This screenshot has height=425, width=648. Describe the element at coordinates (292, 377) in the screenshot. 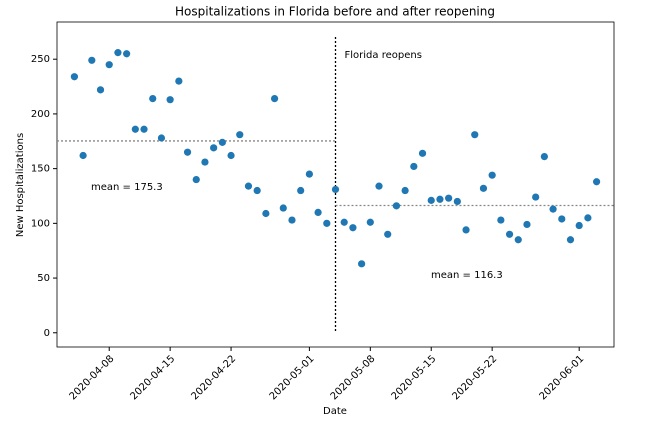

I see `x-tick-label: 2020-05-01` at that location.